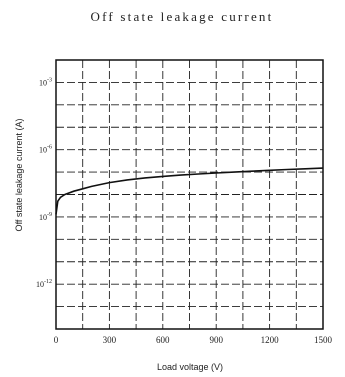  What do you see at coordinates (182, 16) in the screenshot?
I see `chart-title: Off state leakage current` at bounding box center [182, 16].